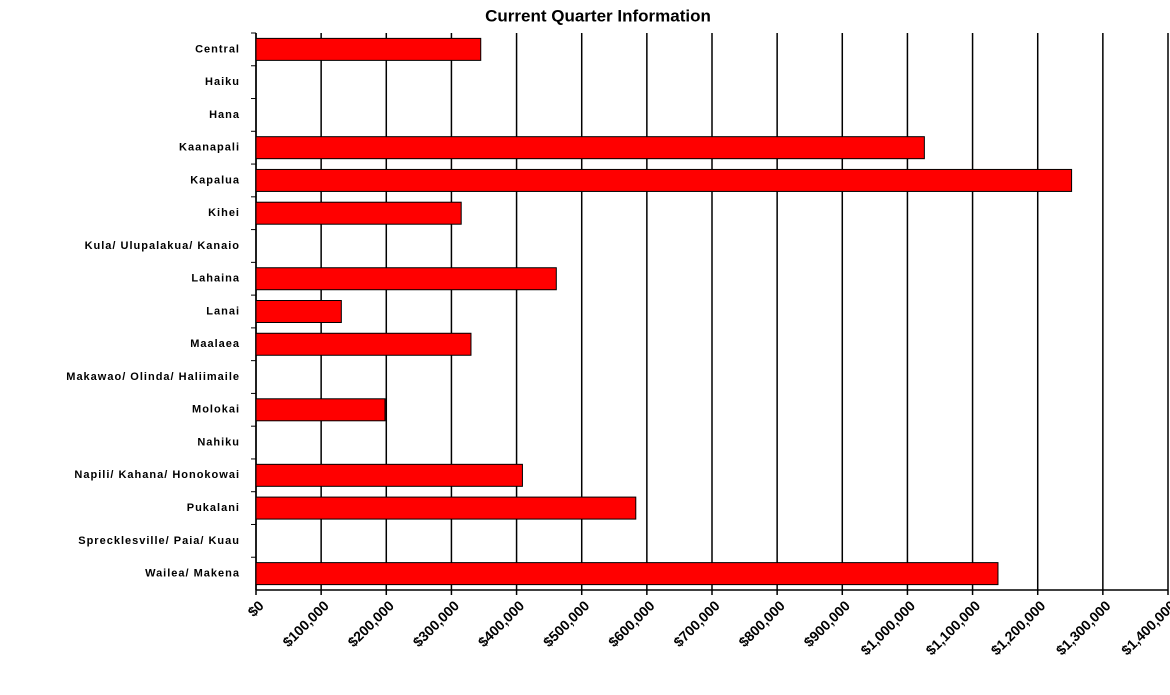 The width and height of the screenshot is (1170, 695). I want to click on x-tick-label: $400,000, so click(501, 623).